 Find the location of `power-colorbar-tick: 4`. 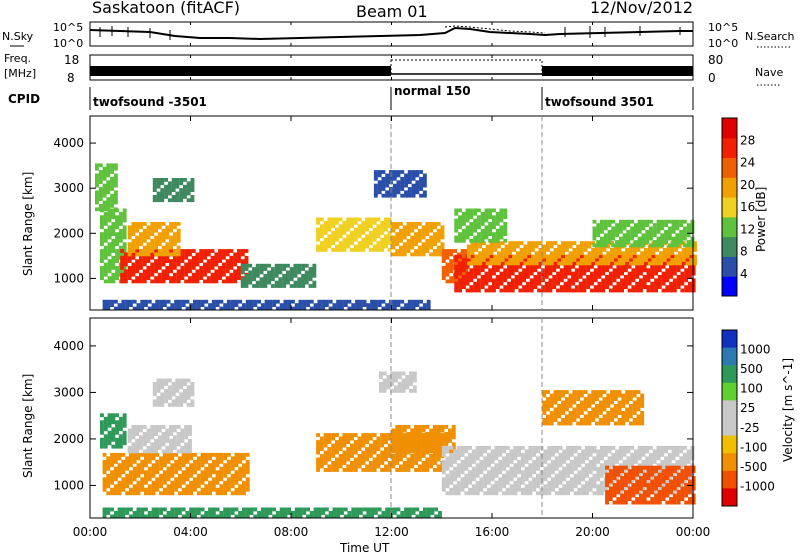

power-colorbar-tick: 4 is located at coordinates (744, 274).